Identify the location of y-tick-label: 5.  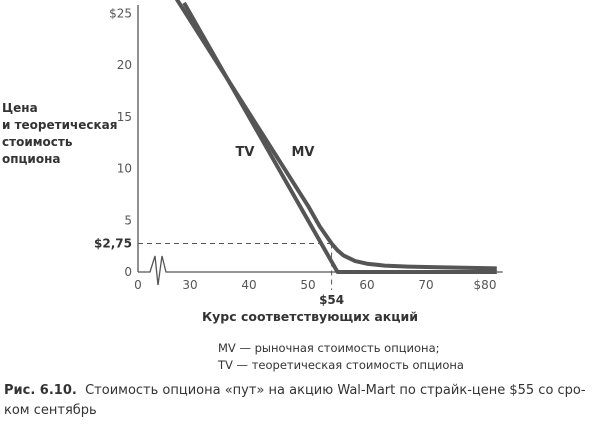
(128, 220).